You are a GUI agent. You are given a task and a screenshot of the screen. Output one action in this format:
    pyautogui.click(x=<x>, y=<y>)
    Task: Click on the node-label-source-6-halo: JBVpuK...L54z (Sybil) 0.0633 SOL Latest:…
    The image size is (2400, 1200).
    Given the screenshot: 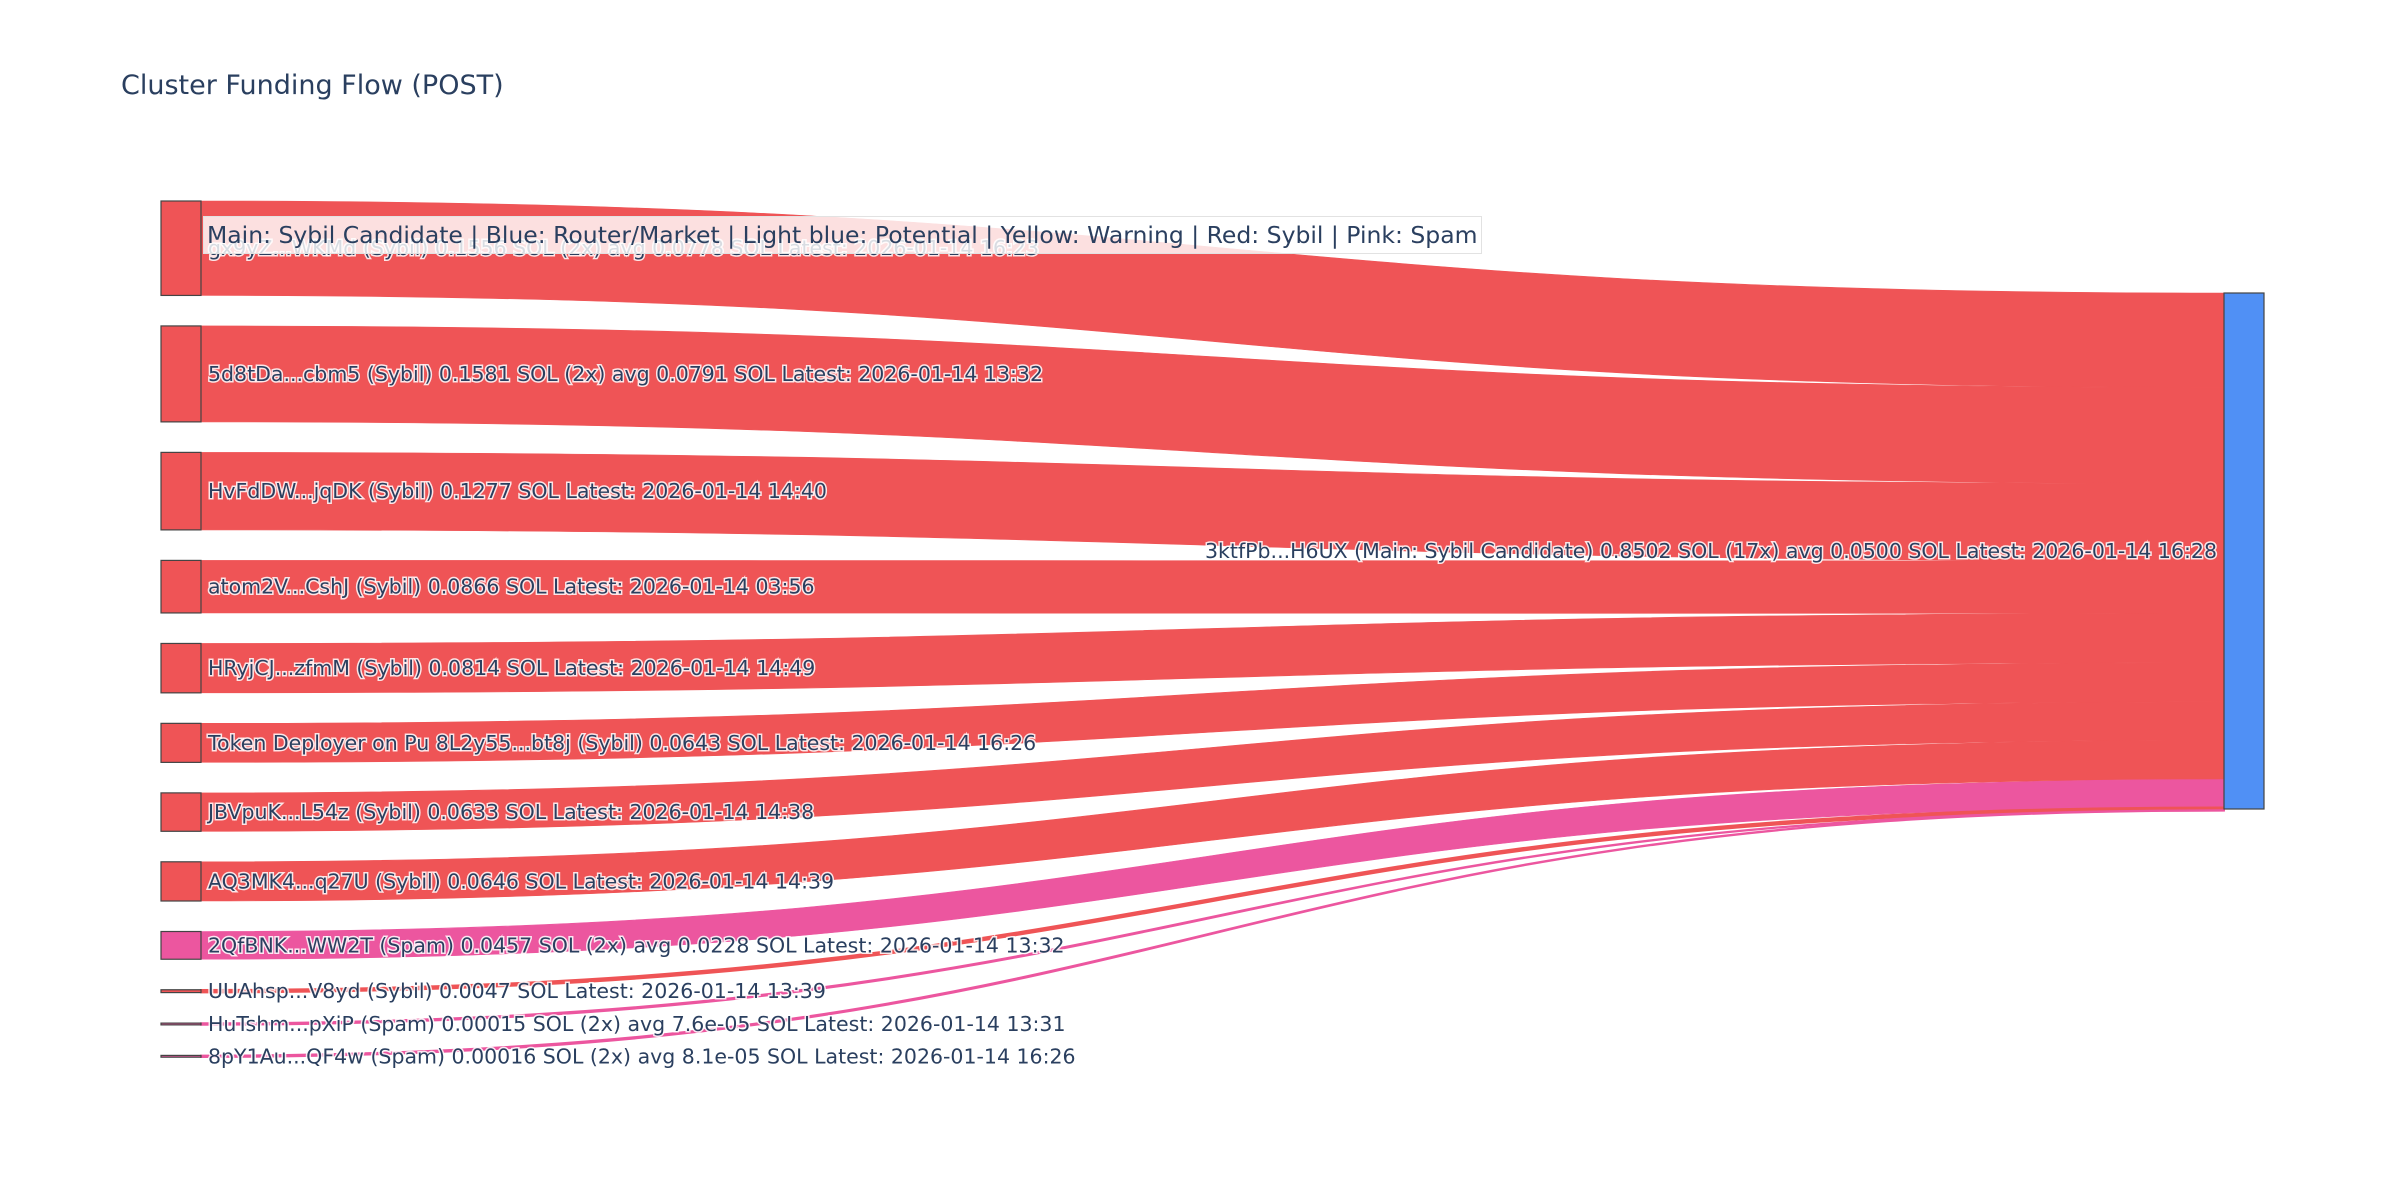 What is the action you would take?
    pyautogui.click(x=510, y=812)
    